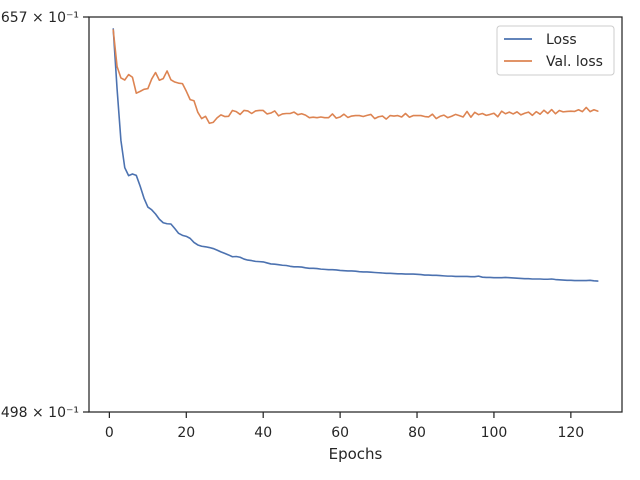 This screenshot has width=640, height=480. I want to click on x-tick-label: 100, so click(494, 433).